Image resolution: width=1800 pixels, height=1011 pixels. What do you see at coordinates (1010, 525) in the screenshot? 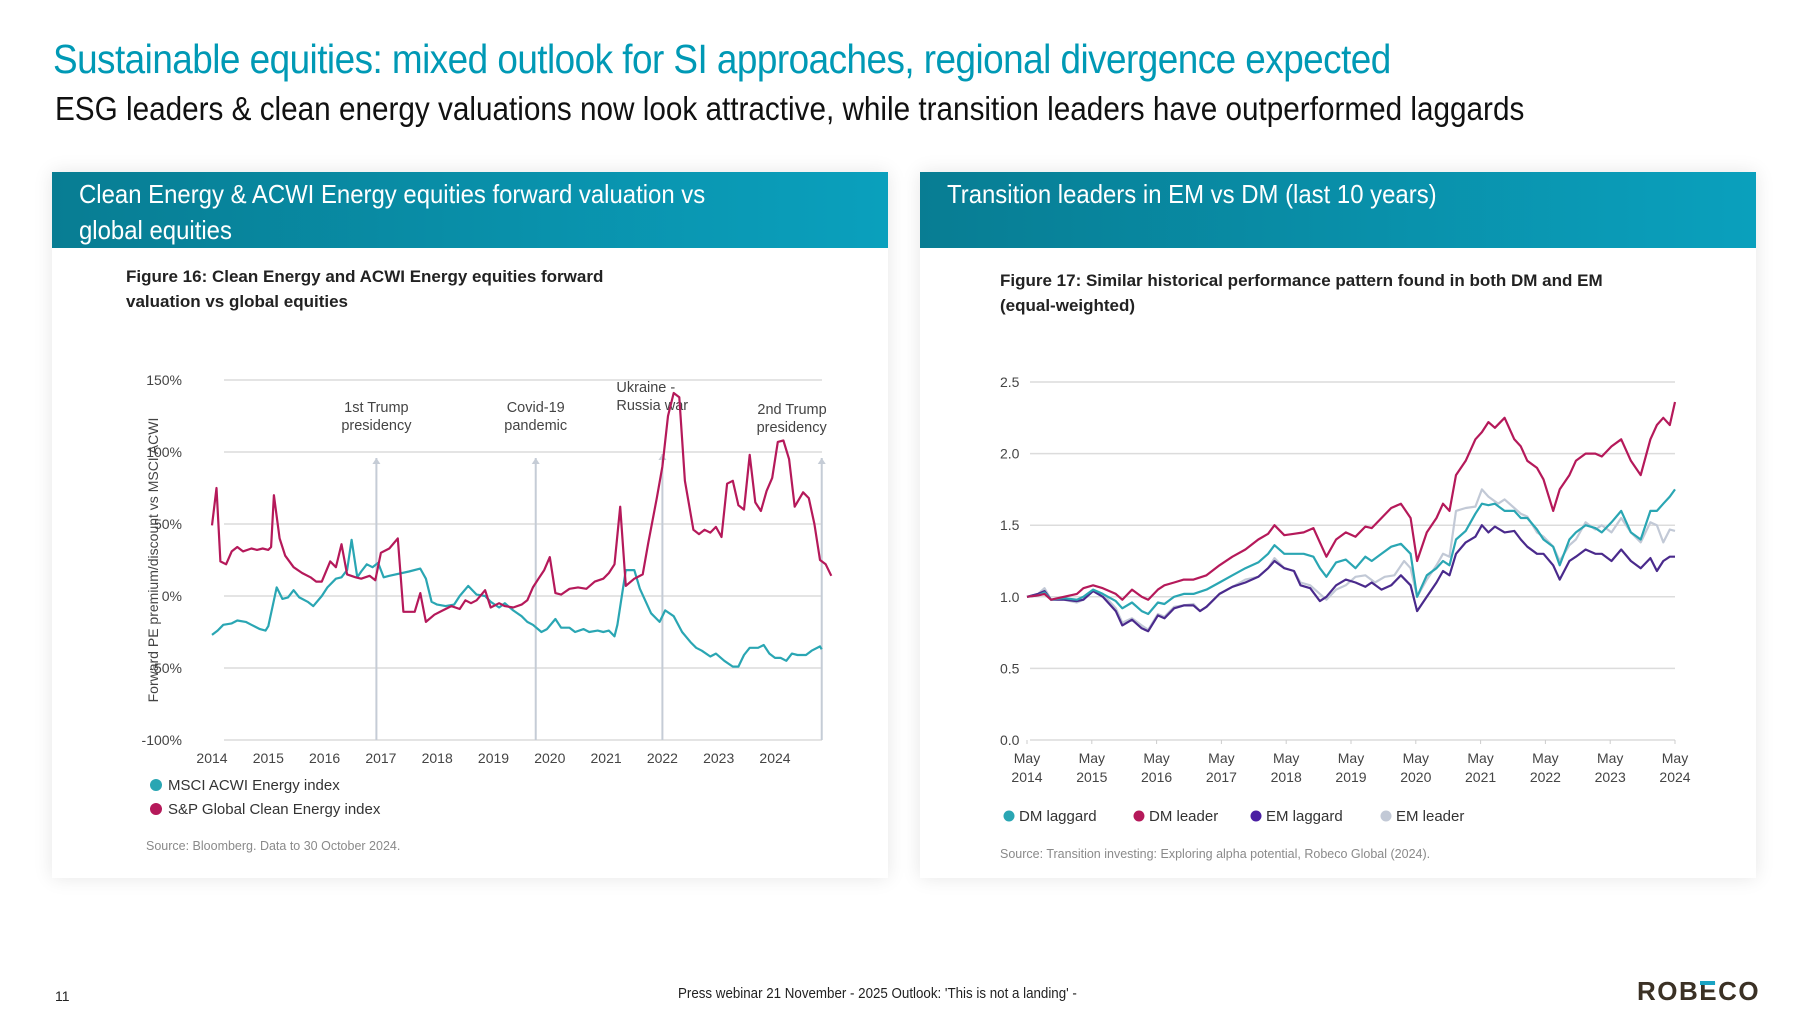
I see `y-tick-label: 1.5` at bounding box center [1010, 525].